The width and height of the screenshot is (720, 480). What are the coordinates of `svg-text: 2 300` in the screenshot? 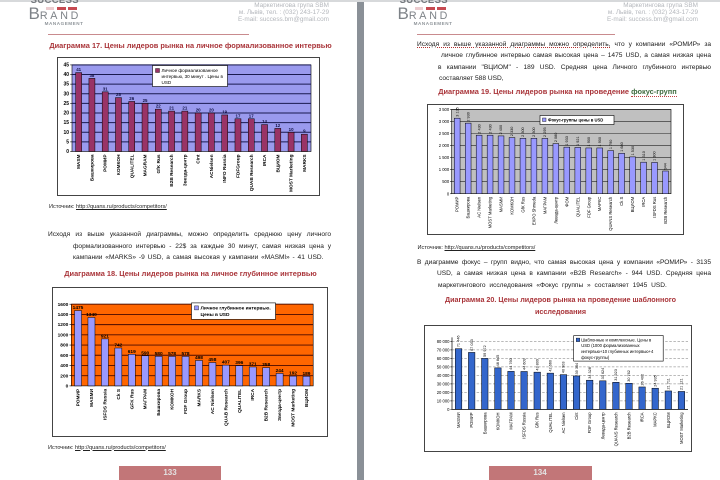 It's located at (534, 132).